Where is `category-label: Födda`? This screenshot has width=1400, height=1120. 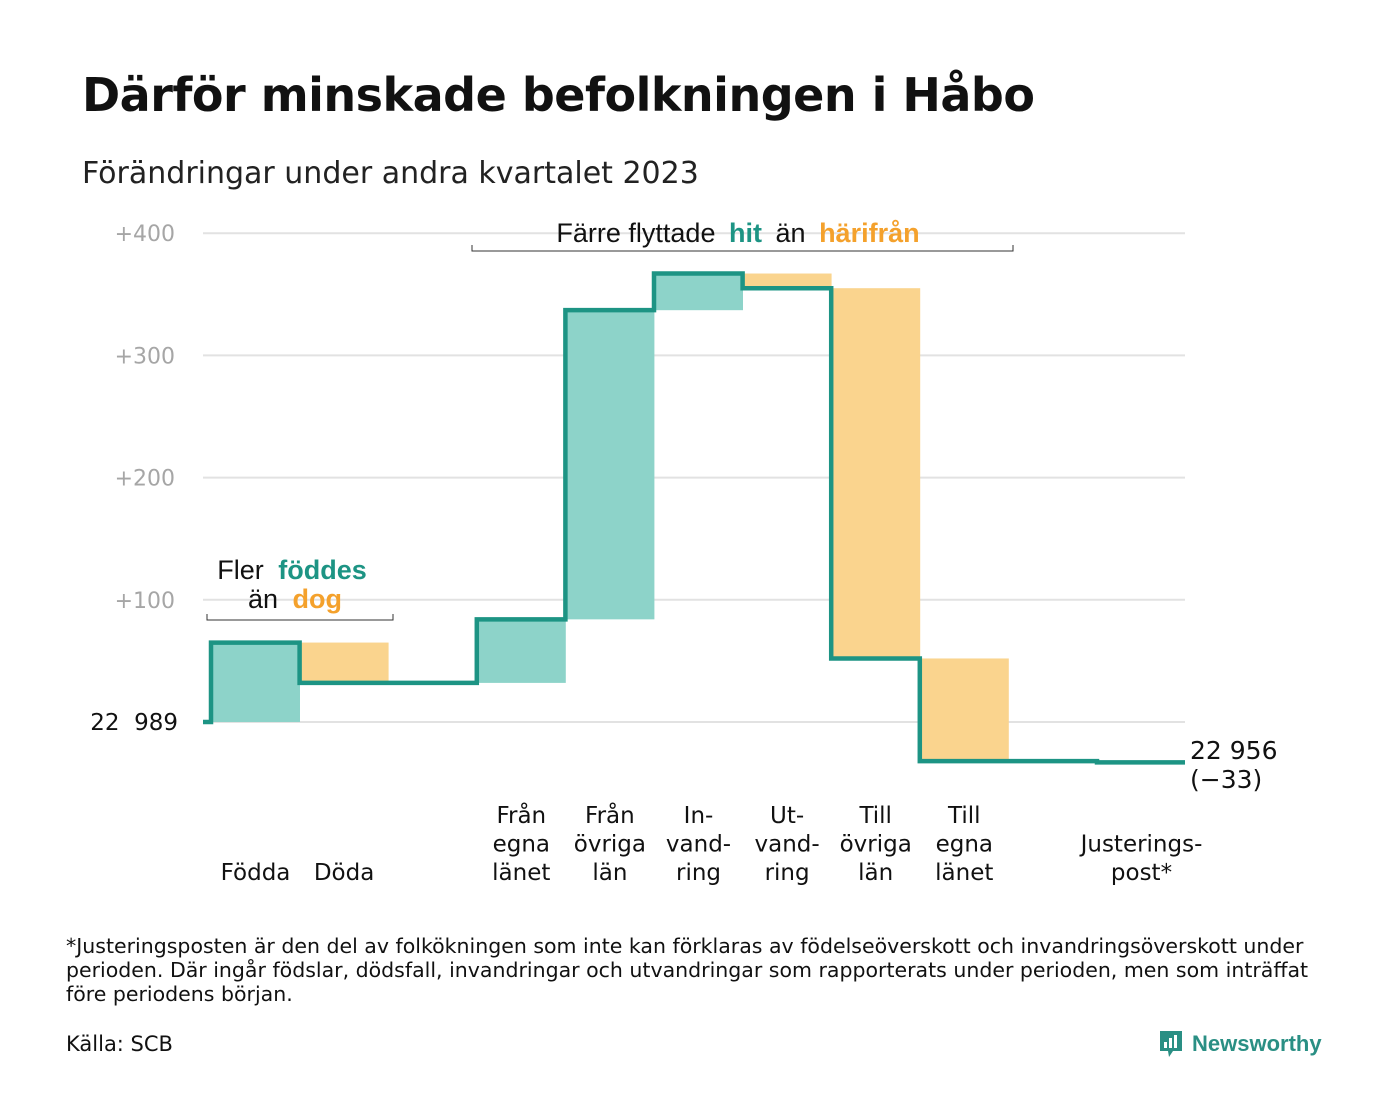 category-label: Födda is located at coordinates (256, 873).